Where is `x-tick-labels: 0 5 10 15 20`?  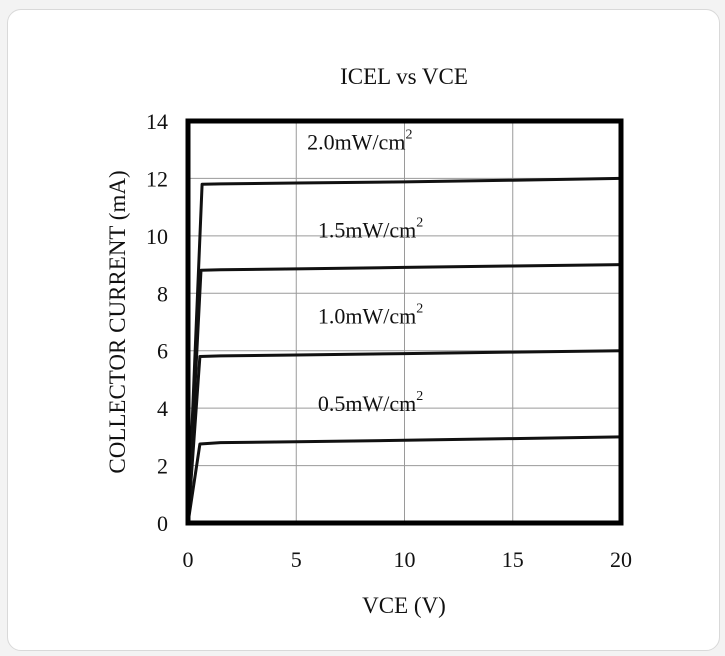
x-tick-labels: 0 5 10 15 20 is located at coordinates (408, 559).